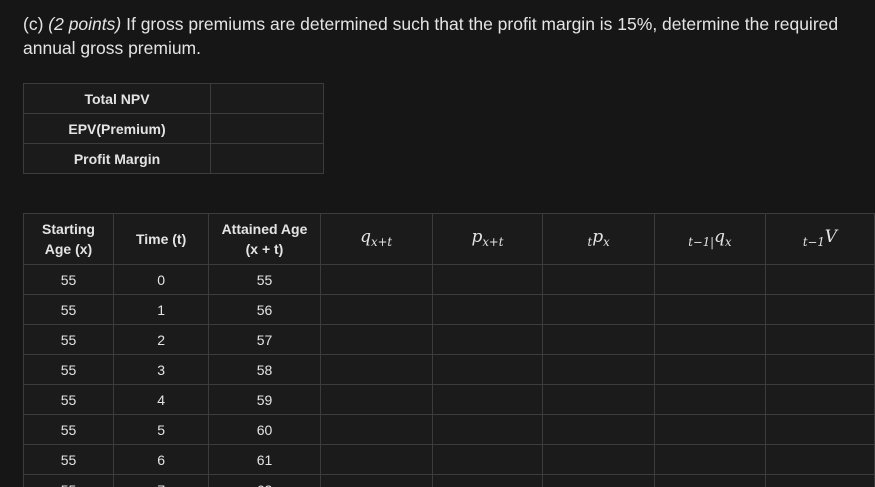 The width and height of the screenshot is (875, 487). I want to click on question-label: (c), so click(33, 24).